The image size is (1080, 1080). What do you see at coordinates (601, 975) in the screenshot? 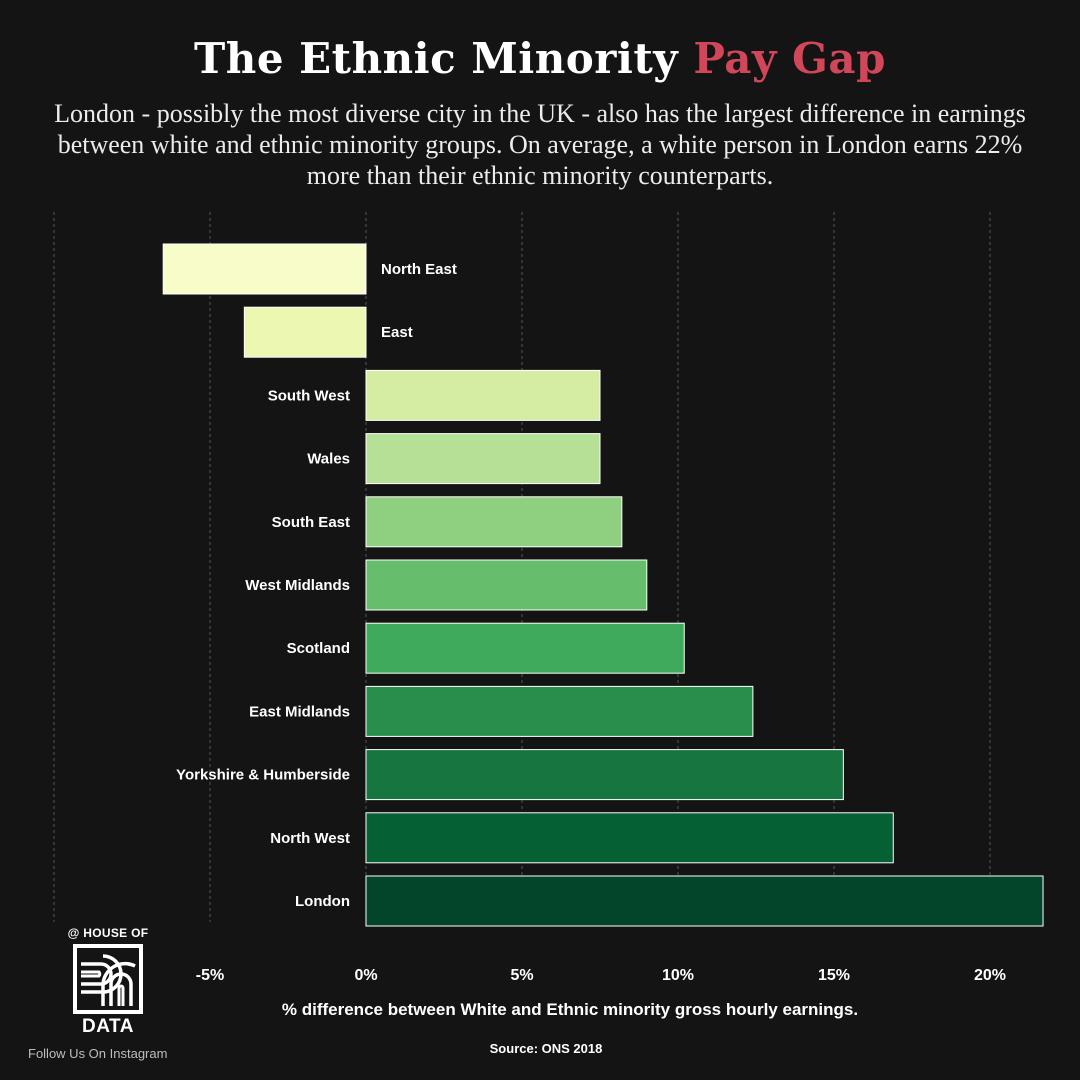
I see `tick-layer: -5% 0% 5% 10% 15% 20%` at bounding box center [601, 975].